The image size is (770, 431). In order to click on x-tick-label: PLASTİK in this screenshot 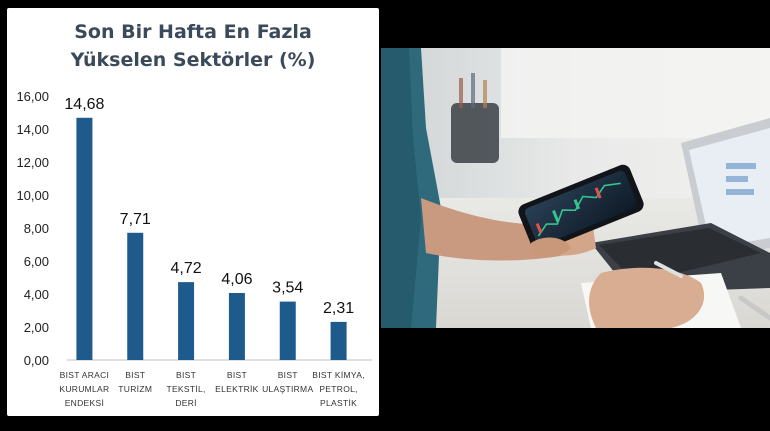, I will do `click(338, 403)`.